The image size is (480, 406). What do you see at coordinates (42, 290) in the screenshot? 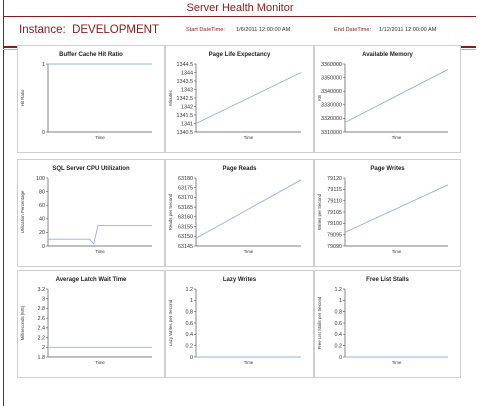
I see `y-tick-label: 3.2` at bounding box center [42, 290].